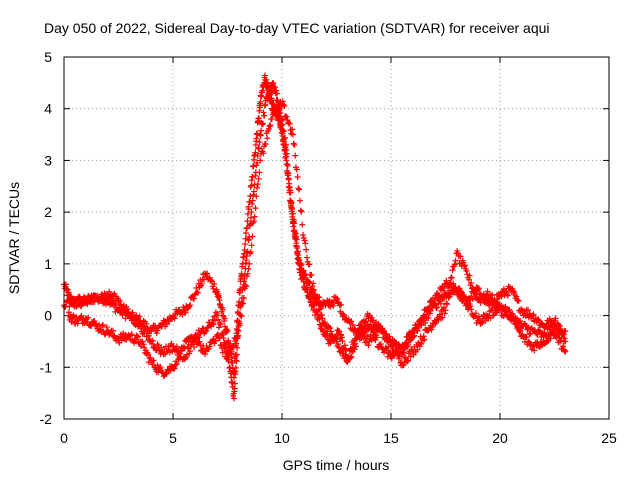 The image size is (640, 480). Describe the element at coordinates (48, 160) in the screenshot. I see `y-tick-label: 3` at that location.